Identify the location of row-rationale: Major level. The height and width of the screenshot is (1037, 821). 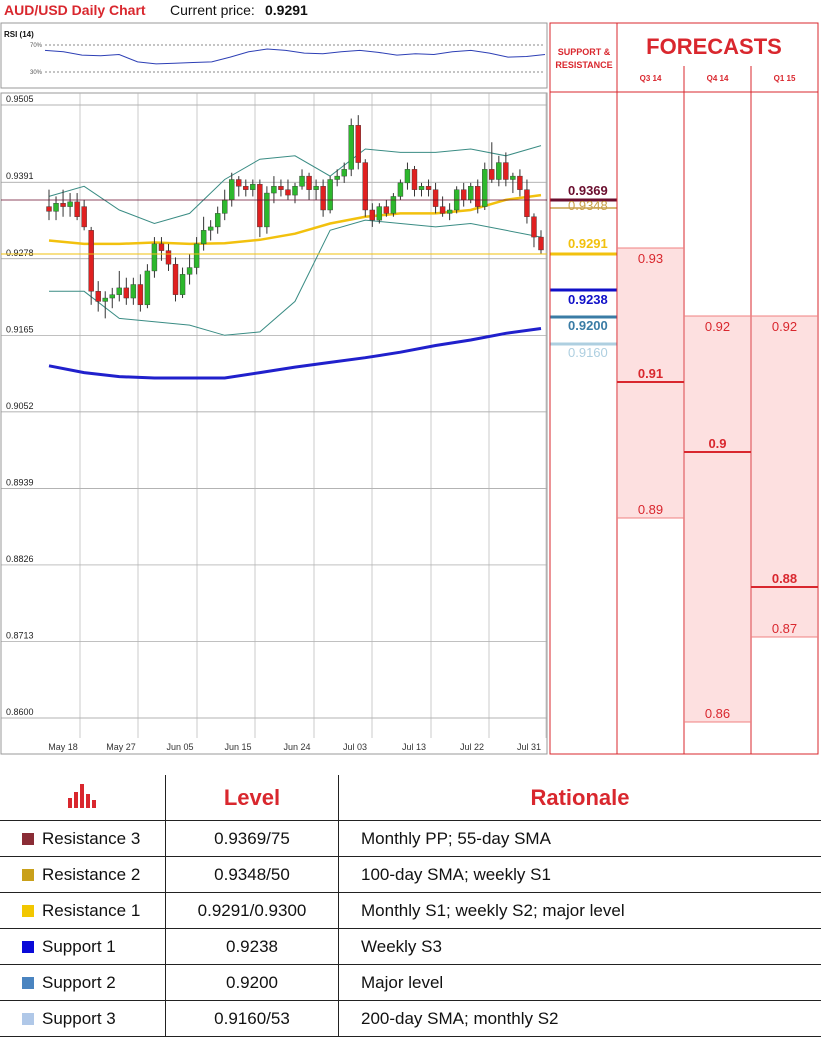
(580, 983).